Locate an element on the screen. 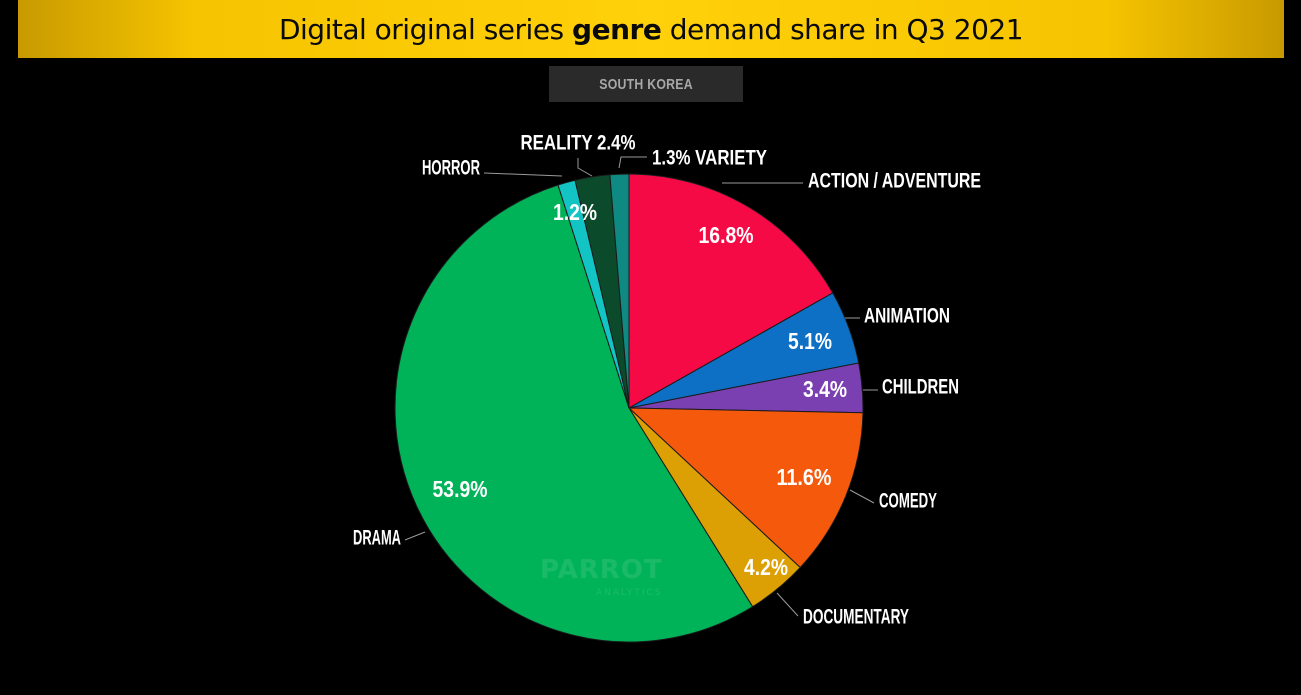  leader-line-documentary is located at coordinates (787, 604).